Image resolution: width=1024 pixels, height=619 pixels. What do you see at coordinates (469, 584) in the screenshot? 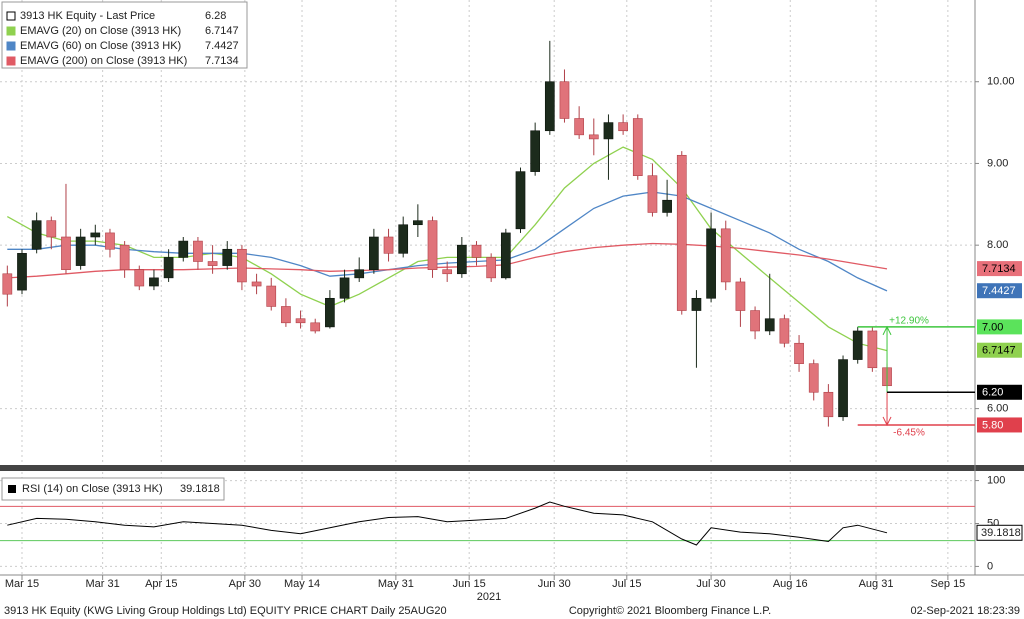
I see `x-tick-label: Jun 15` at bounding box center [469, 584].